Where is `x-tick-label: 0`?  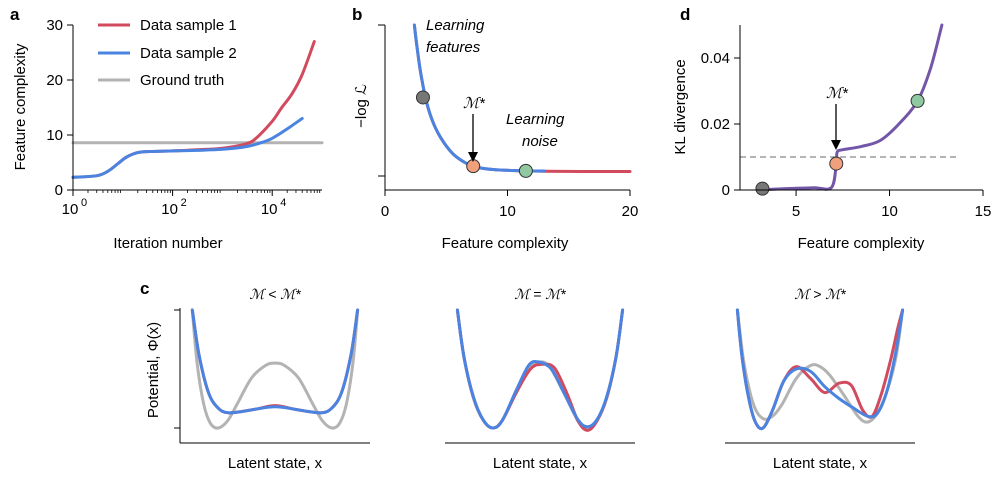 x-tick-label: 0 is located at coordinates (385, 211).